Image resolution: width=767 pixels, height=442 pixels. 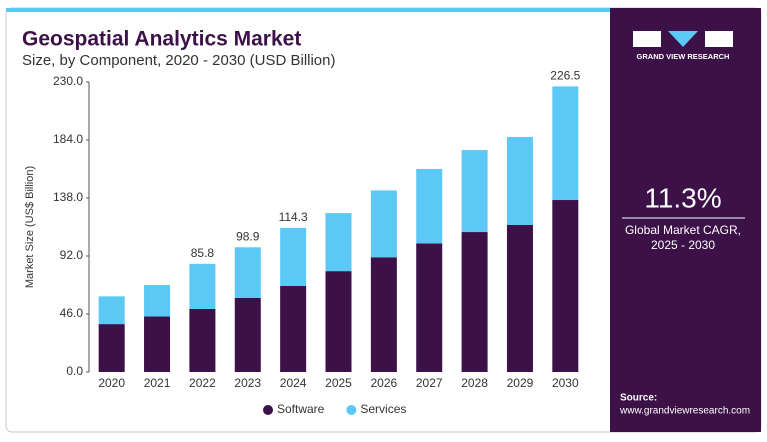 What do you see at coordinates (202, 383) in the screenshot?
I see `x-tick-label: 2022` at bounding box center [202, 383].